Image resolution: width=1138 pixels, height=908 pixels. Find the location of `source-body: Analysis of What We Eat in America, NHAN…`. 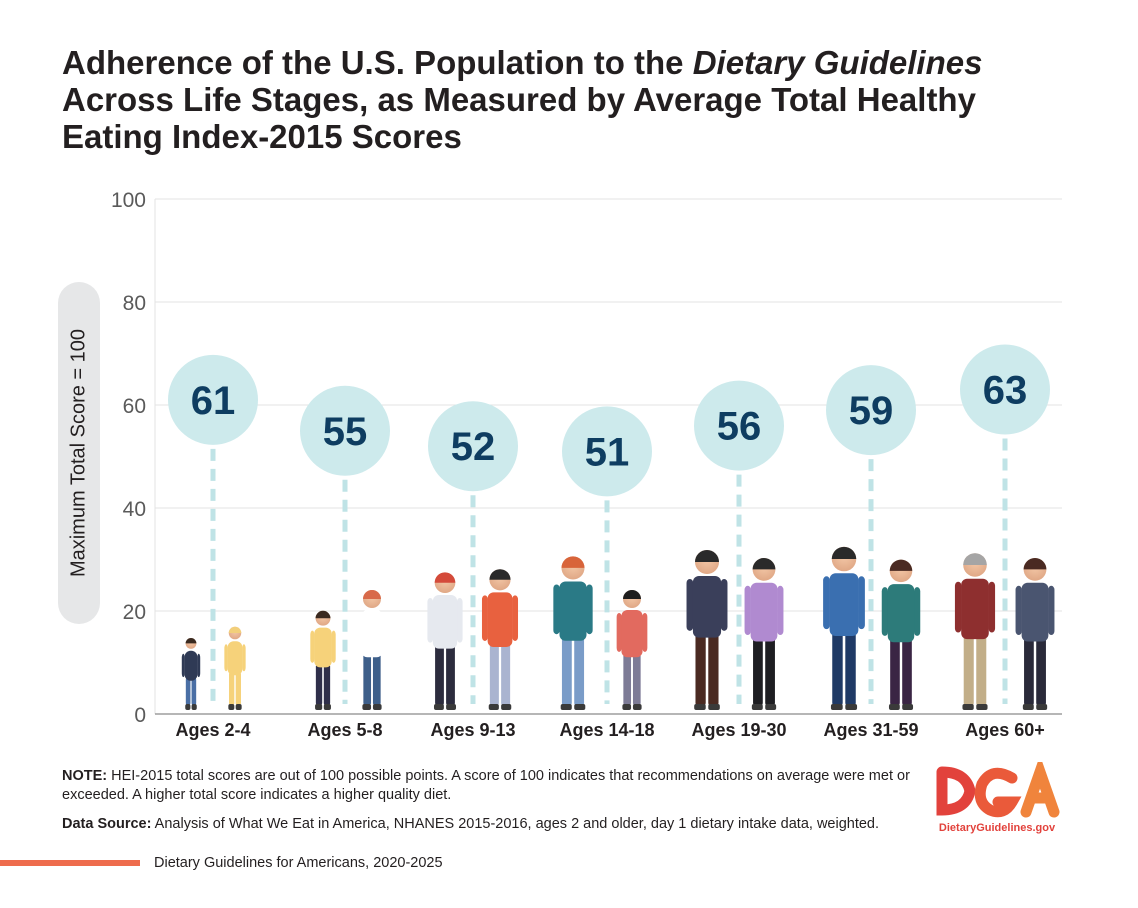

source-body: Analysis of What We Eat in America, NHAN… is located at coordinates (515, 824).